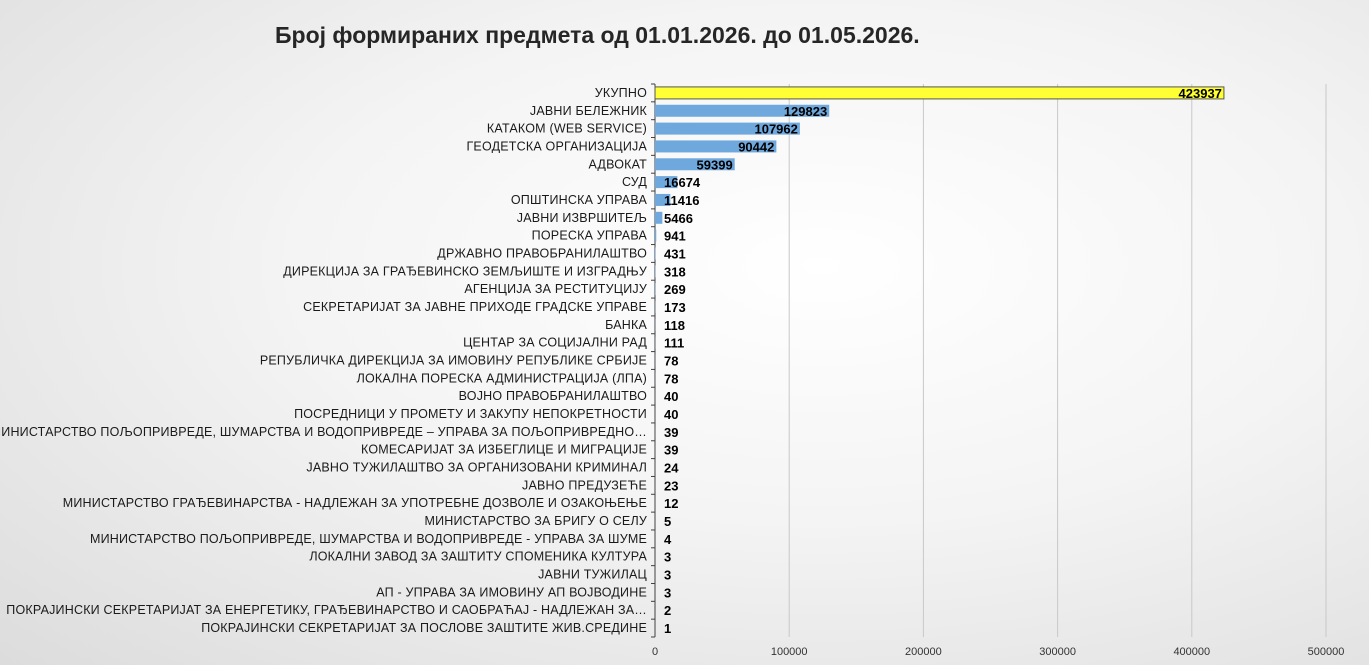  What do you see at coordinates (671, 468) in the screenshot?
I see `value-label: 24` at bounding box center [671, 468].